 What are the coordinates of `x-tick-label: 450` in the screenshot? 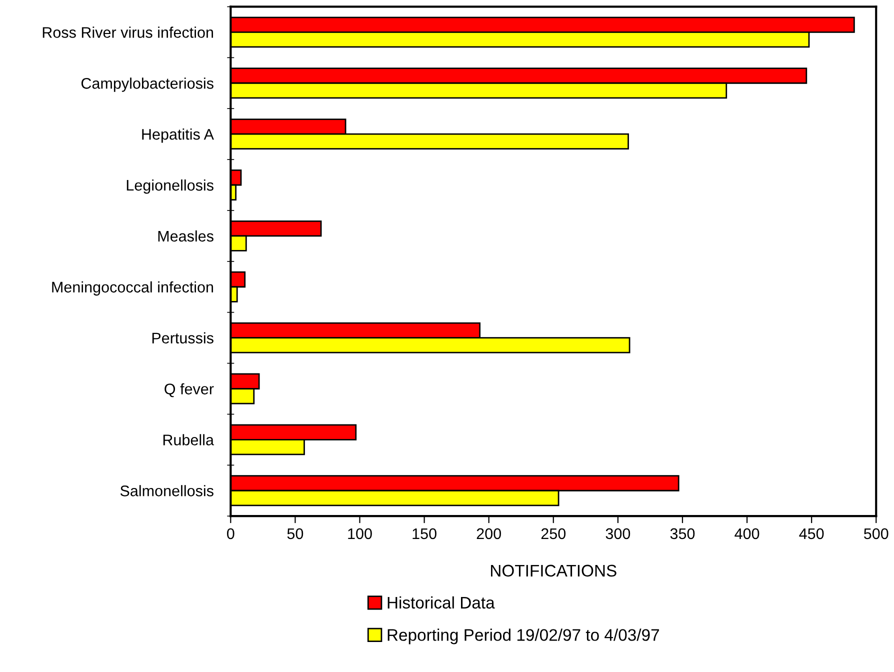 It's located at (811, 534).